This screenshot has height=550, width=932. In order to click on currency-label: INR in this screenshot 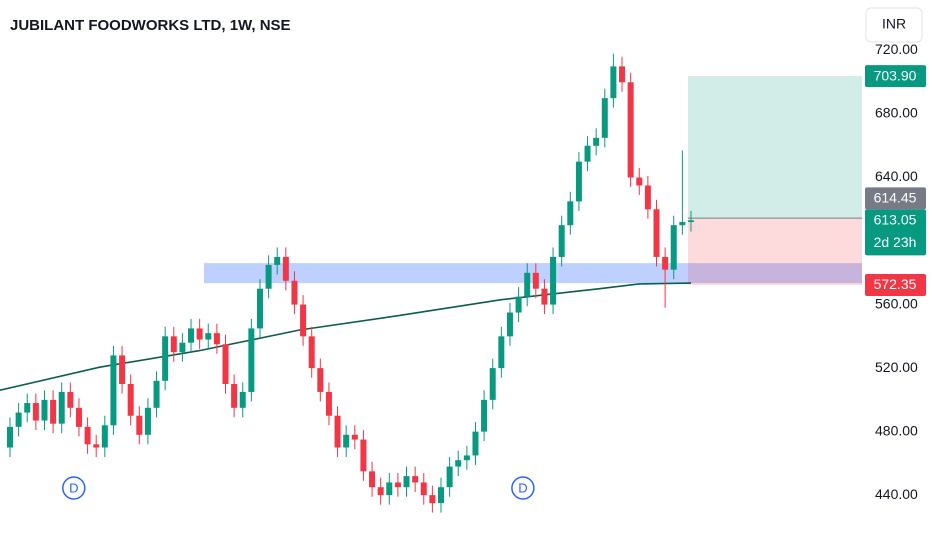, I will do `click(894, 24)`.